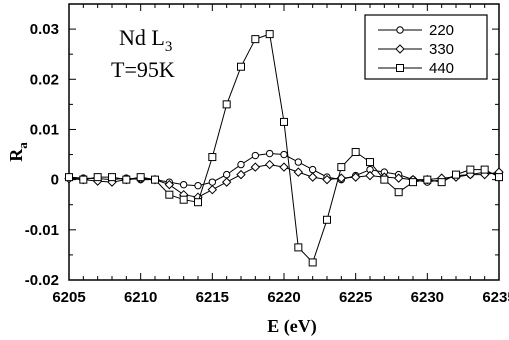 The width and height of the screenshot is (509, 340). Describe the element at coordinates (427, 297) in the screenshot. I see `x-tick-label: 6230` at that location.